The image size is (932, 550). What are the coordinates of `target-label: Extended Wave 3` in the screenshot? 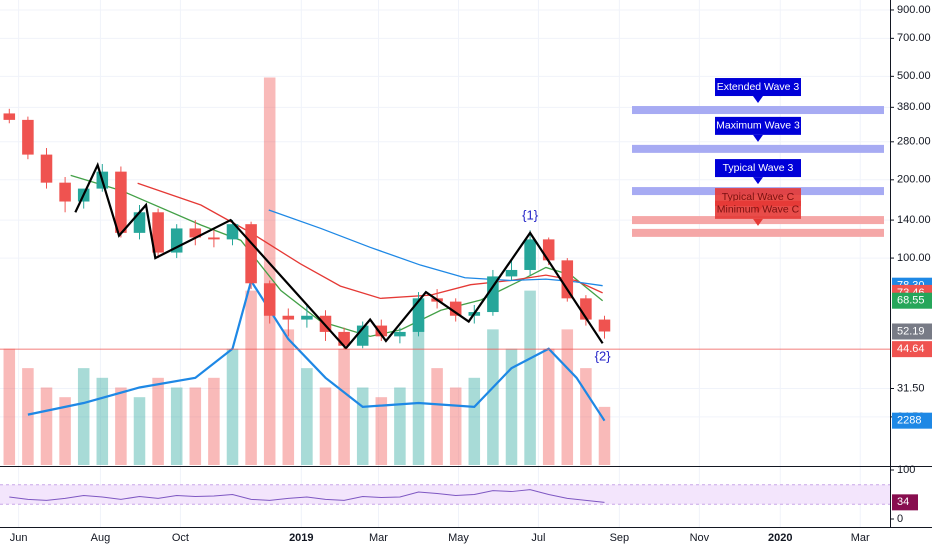 It's located at (758, 87).